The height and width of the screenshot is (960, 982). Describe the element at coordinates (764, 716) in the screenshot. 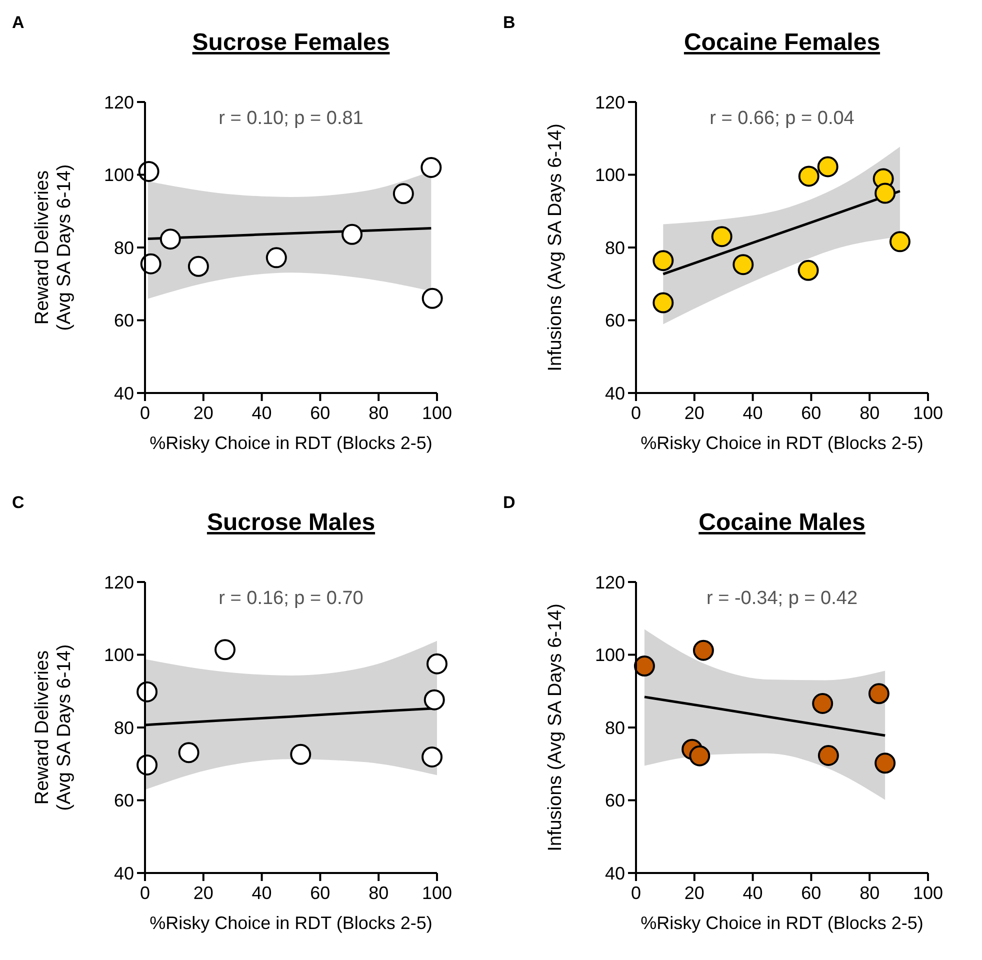

I see `line-series` at that location.